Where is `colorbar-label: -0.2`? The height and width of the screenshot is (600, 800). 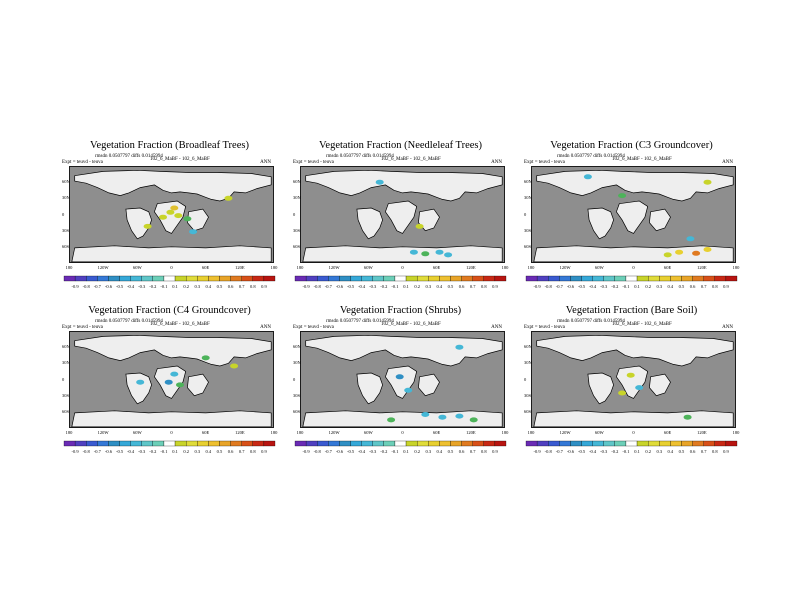 colorbar-label: -0.2 is located at coordinates (384, 451).